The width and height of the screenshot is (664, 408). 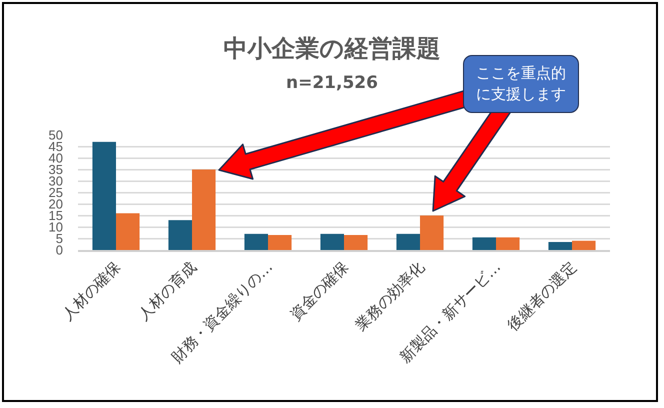 What do you see at coordinates (542, 296) in the screenshot?
I see `x-tick-label: 後継者の選定` at bounding box center [542, 296].